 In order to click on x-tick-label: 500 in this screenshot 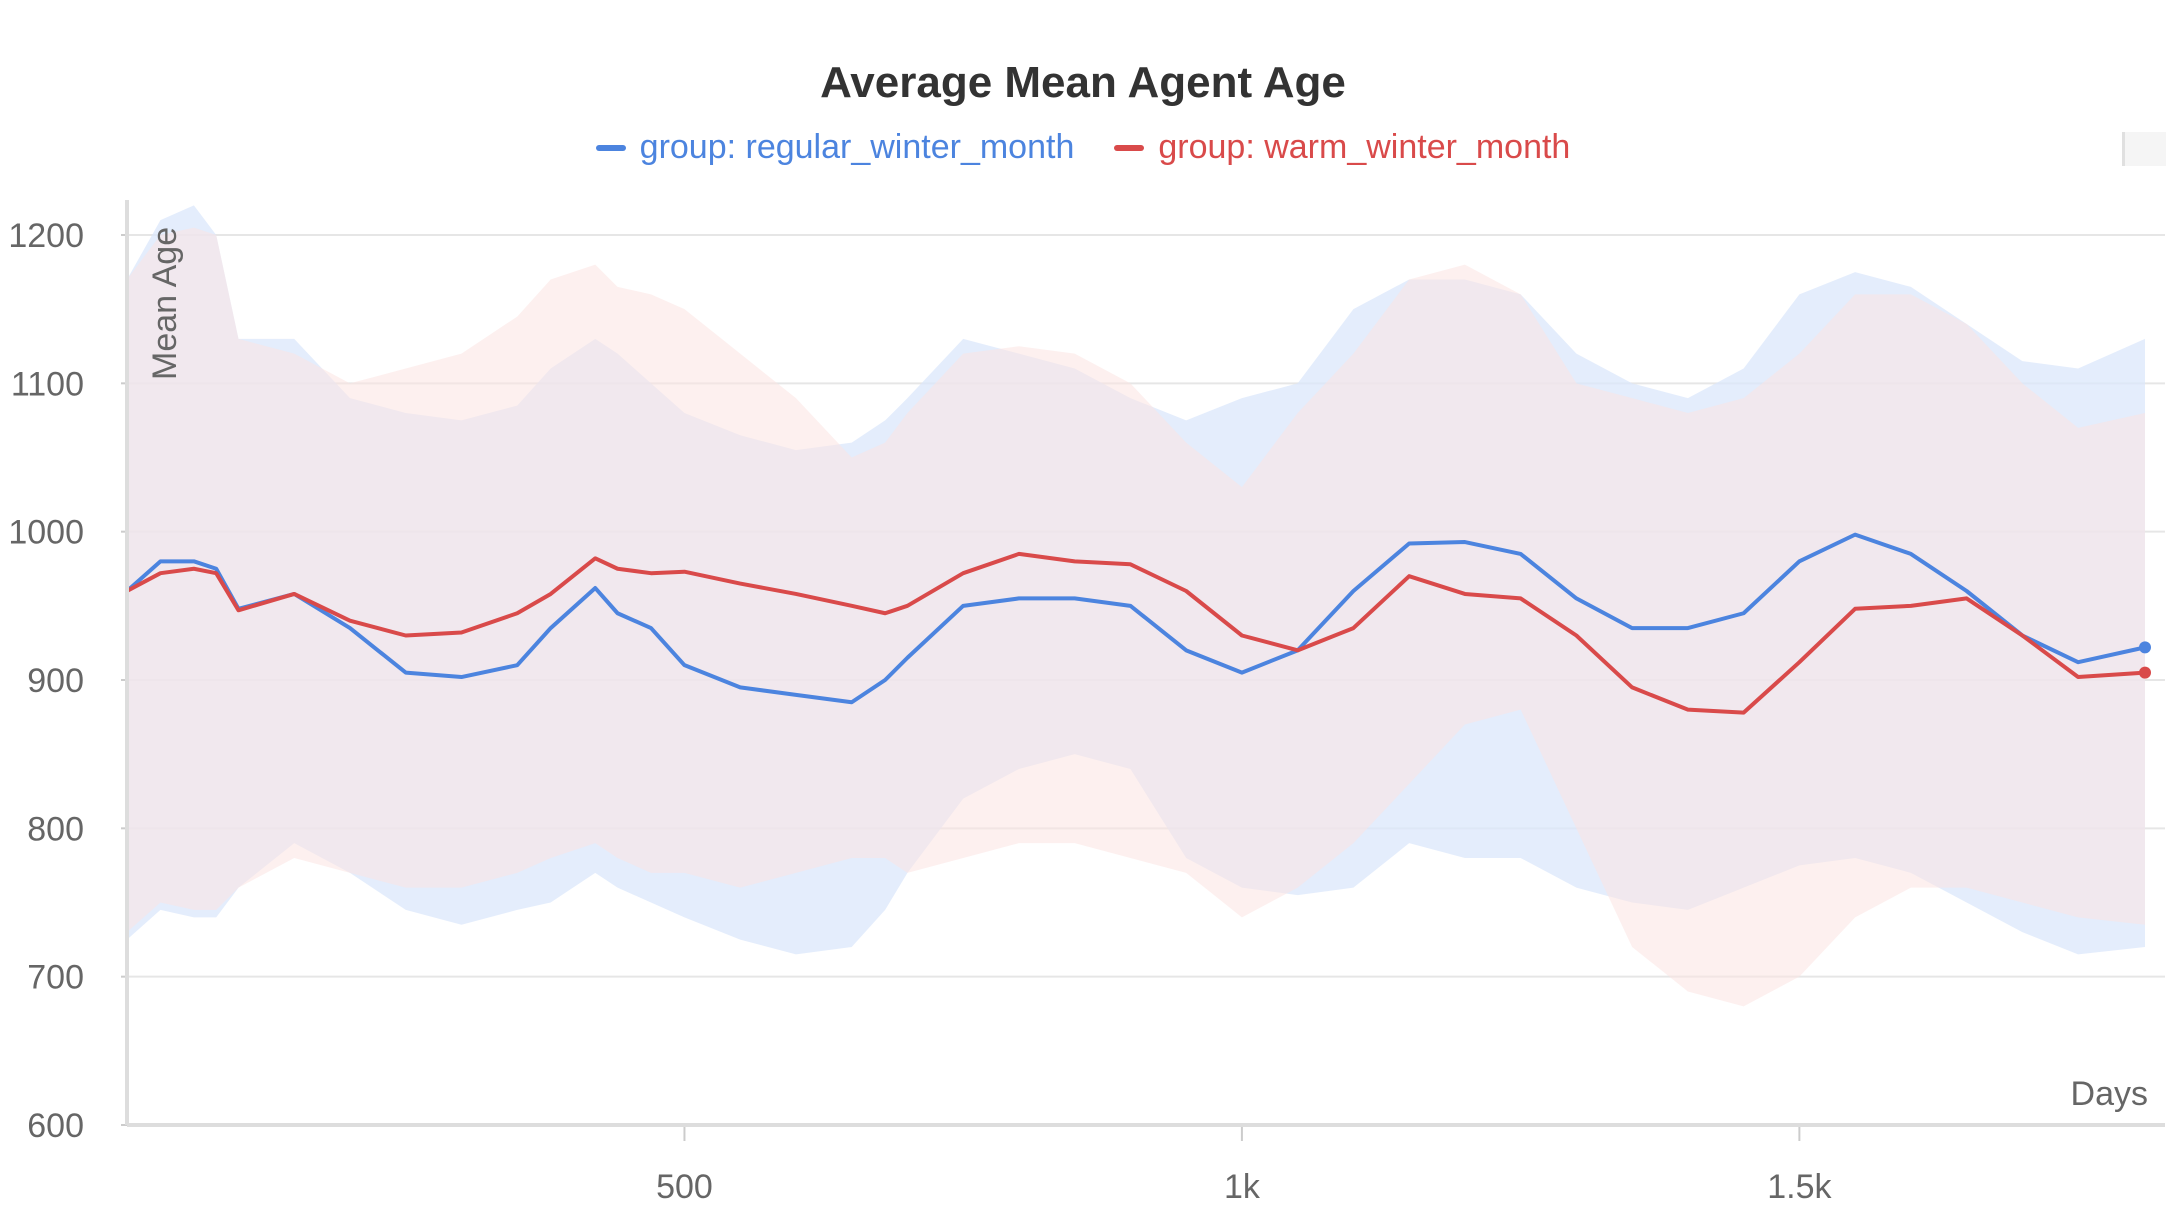, I will do `click(684, 1187)`.